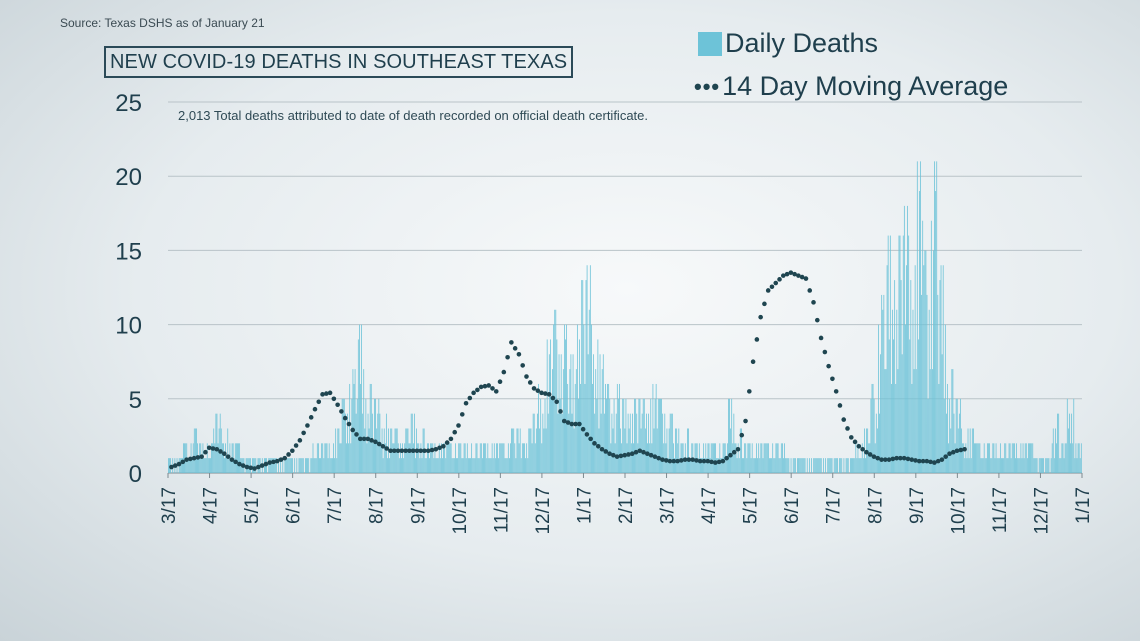 Image resolution: width=1140 pixels, height=641 pixels. I want to click on legend-label-moving-average: 14 Day Moving Average, so click(865, 86).